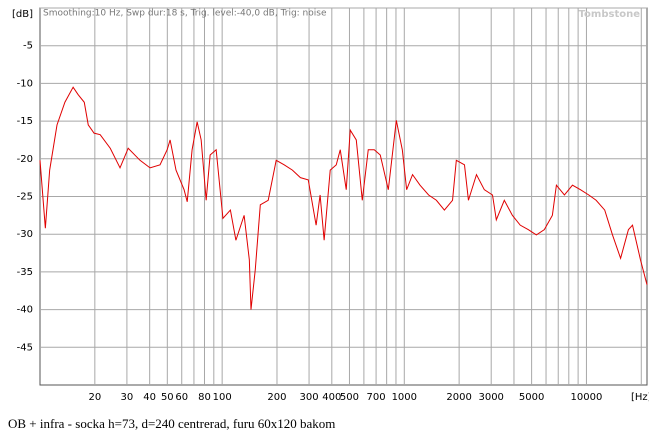  What do you see at coordinates (222, 397) in the screenshot?
I see `x-tick-label: 100` at bounding box center [222, 397].